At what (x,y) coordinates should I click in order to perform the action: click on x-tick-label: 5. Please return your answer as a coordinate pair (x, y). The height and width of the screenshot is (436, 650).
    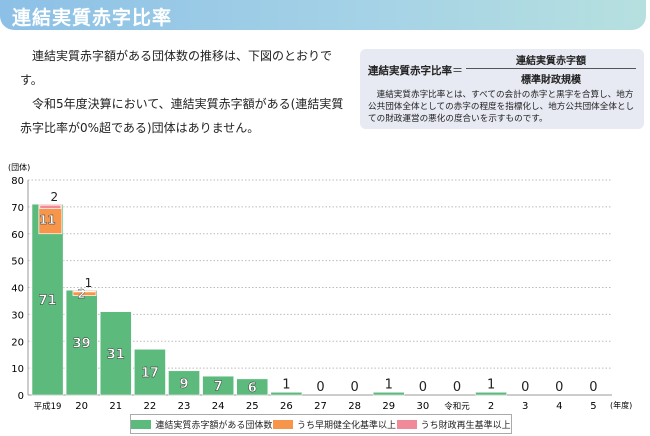
    Looking at the image, I should click on (593, 406).